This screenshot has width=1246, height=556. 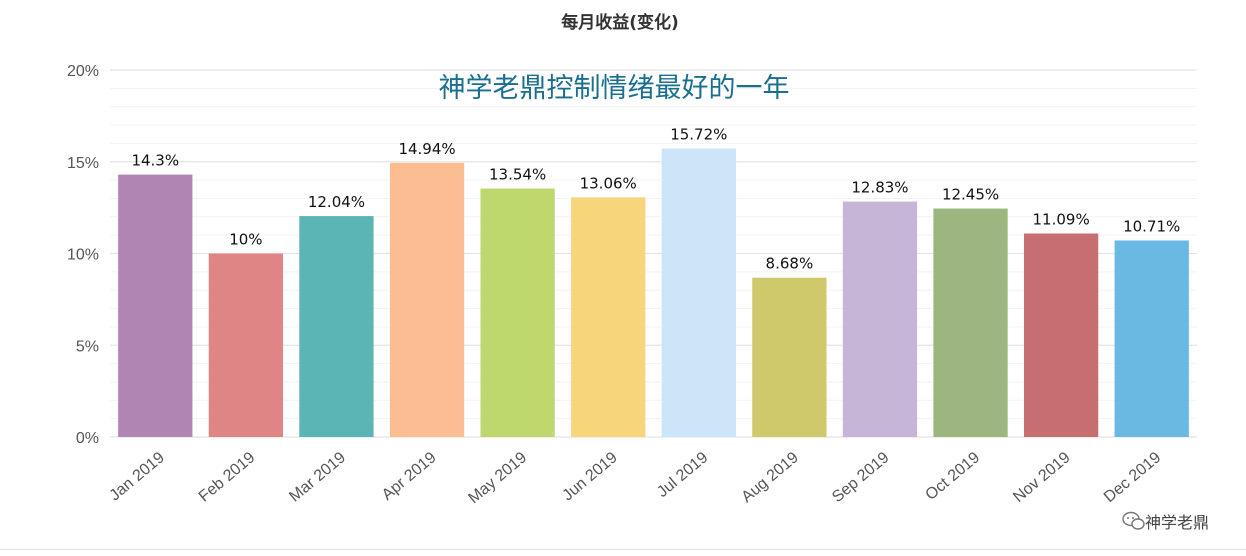 What do you see at coordinates (87, 346) in the screenshot?
I see `y-tick-label: 5%` at bounding box center [87, 346].